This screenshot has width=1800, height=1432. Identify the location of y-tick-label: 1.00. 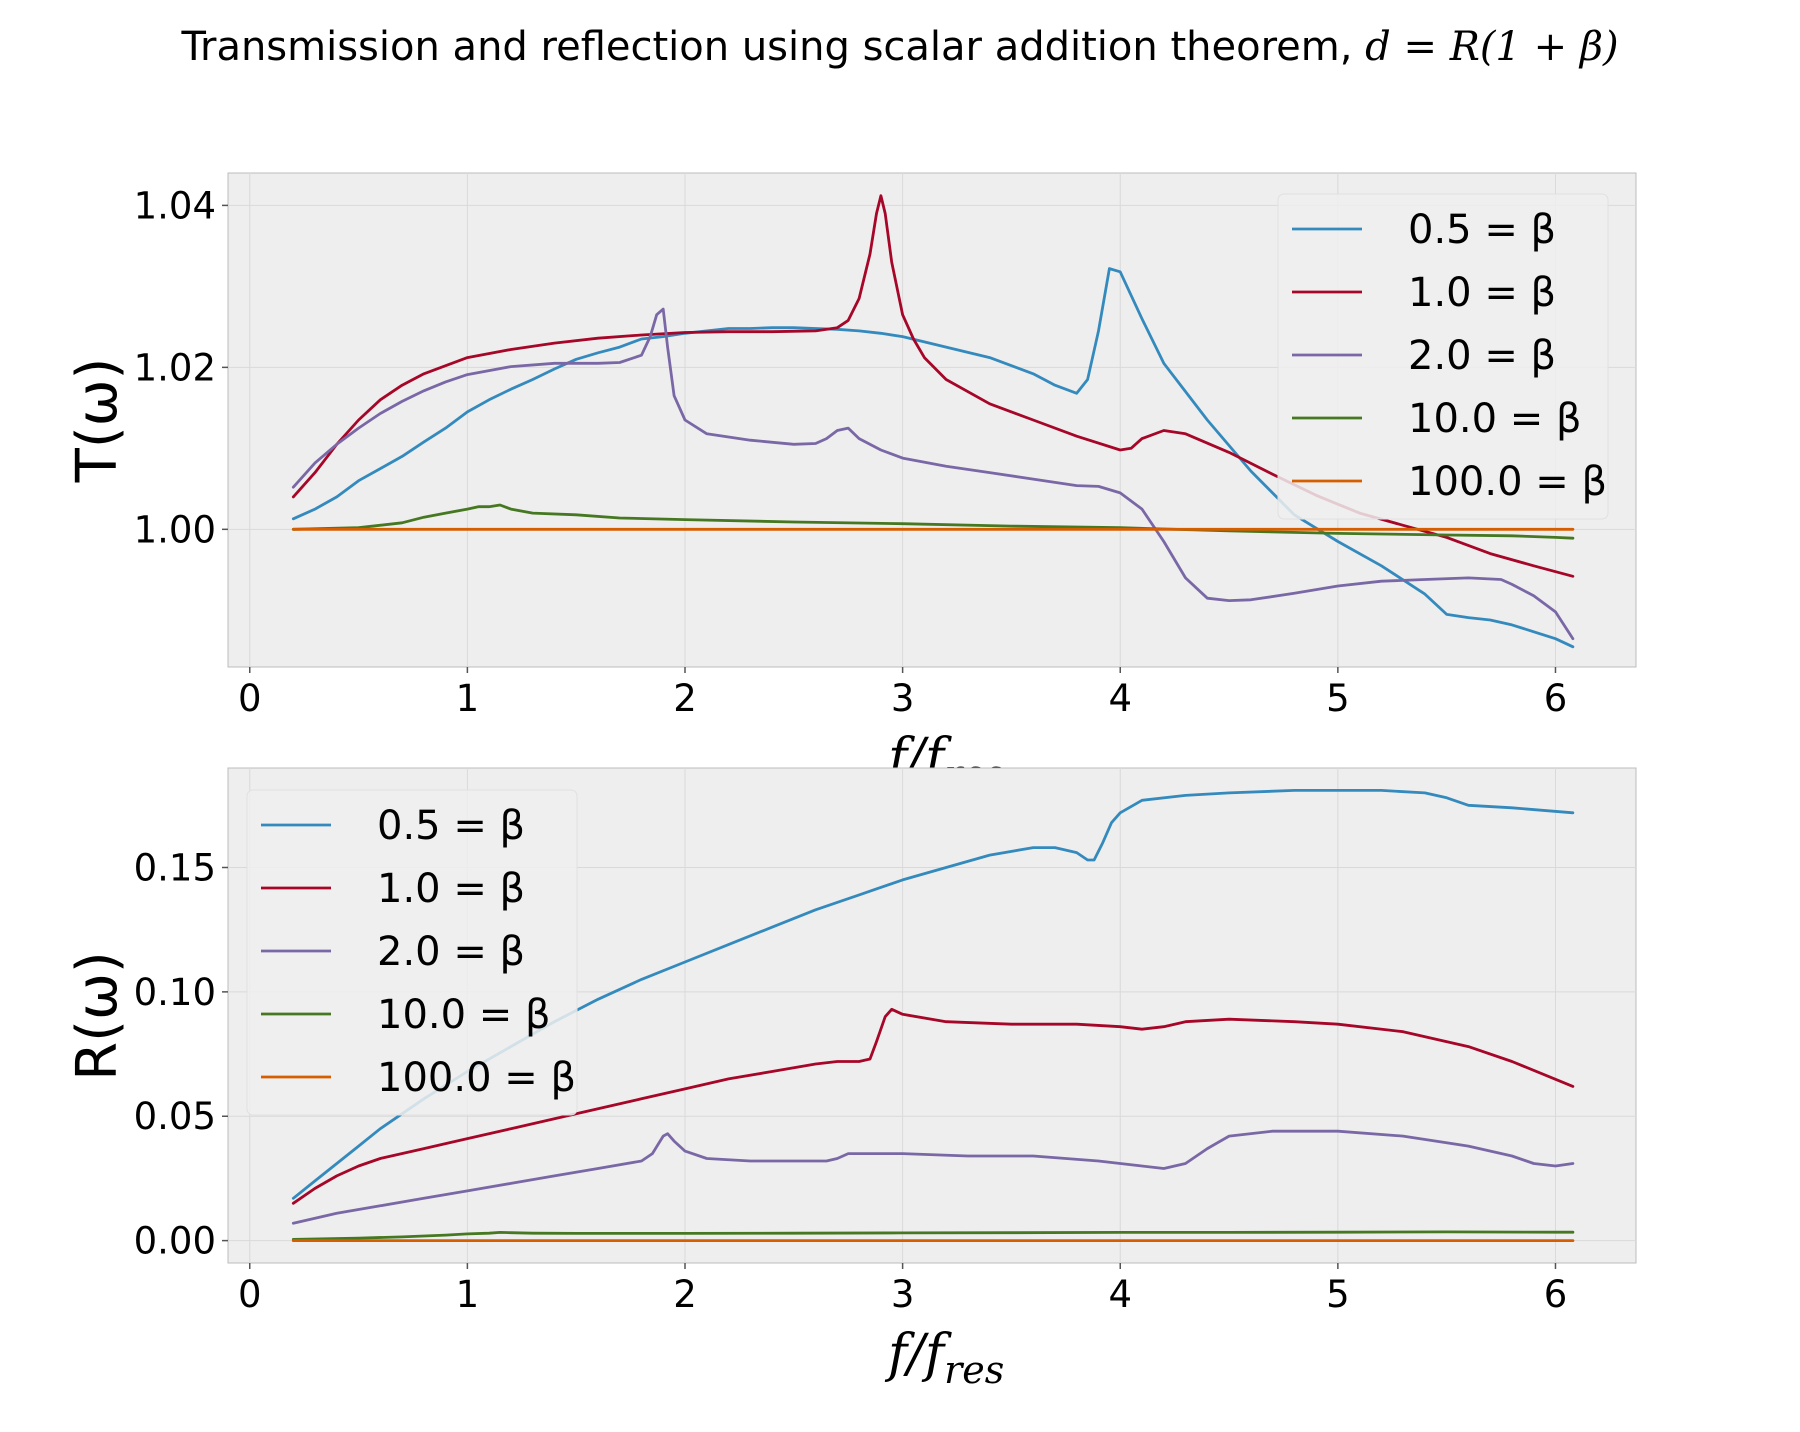
(175, 529).